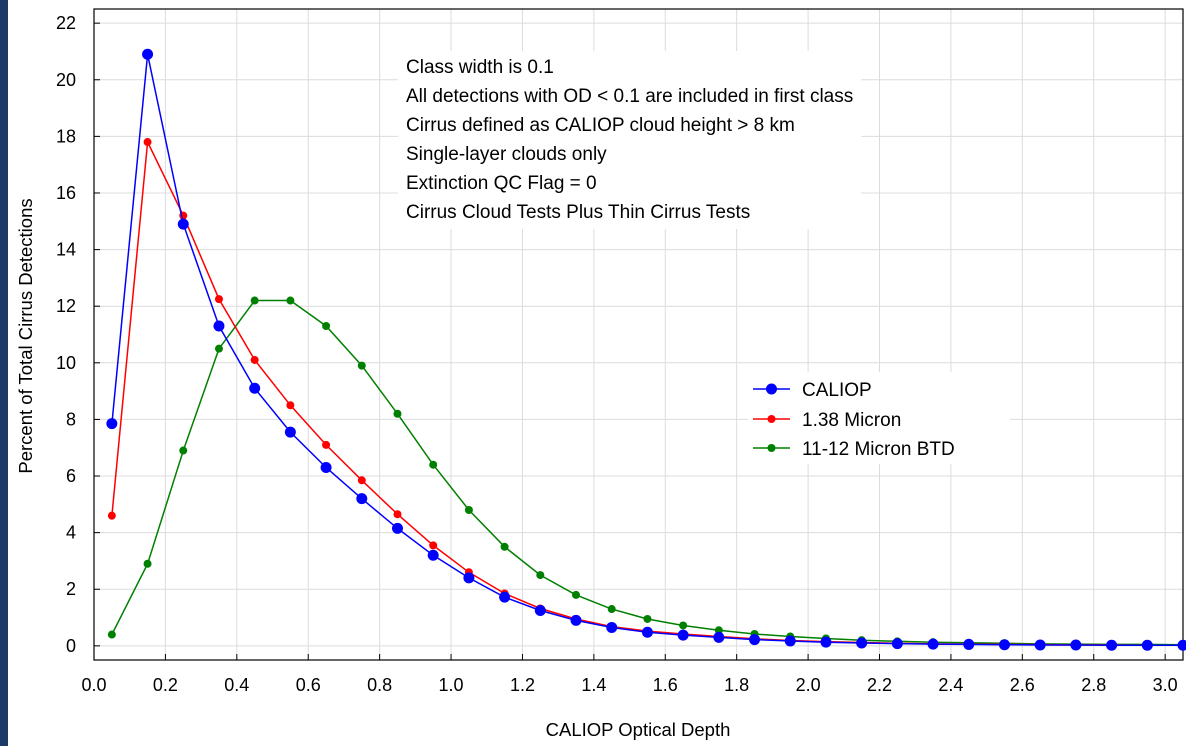  I want to click on annotation-line-1: Class width is 0.1, so click(480, 67).